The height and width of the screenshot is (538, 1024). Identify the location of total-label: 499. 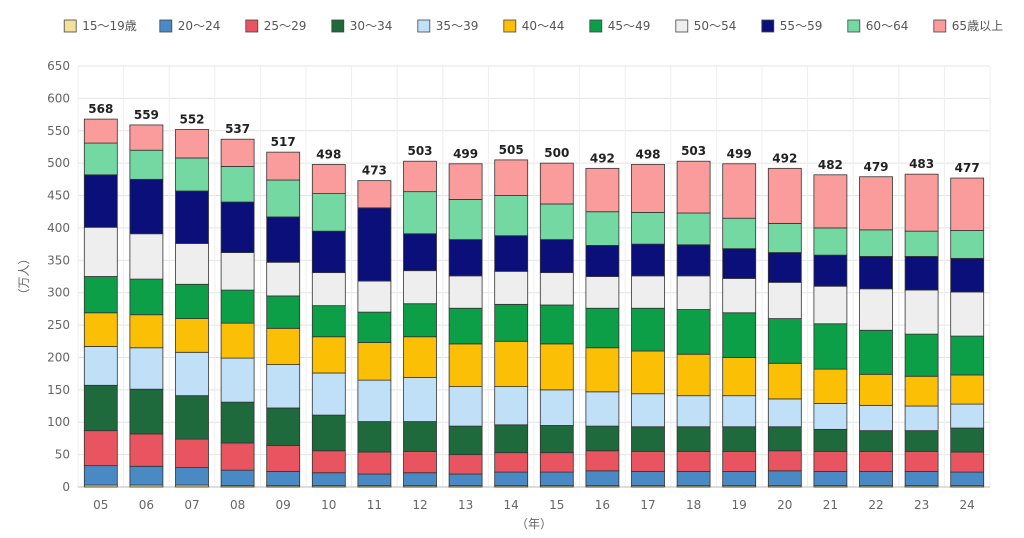
(739, 154).